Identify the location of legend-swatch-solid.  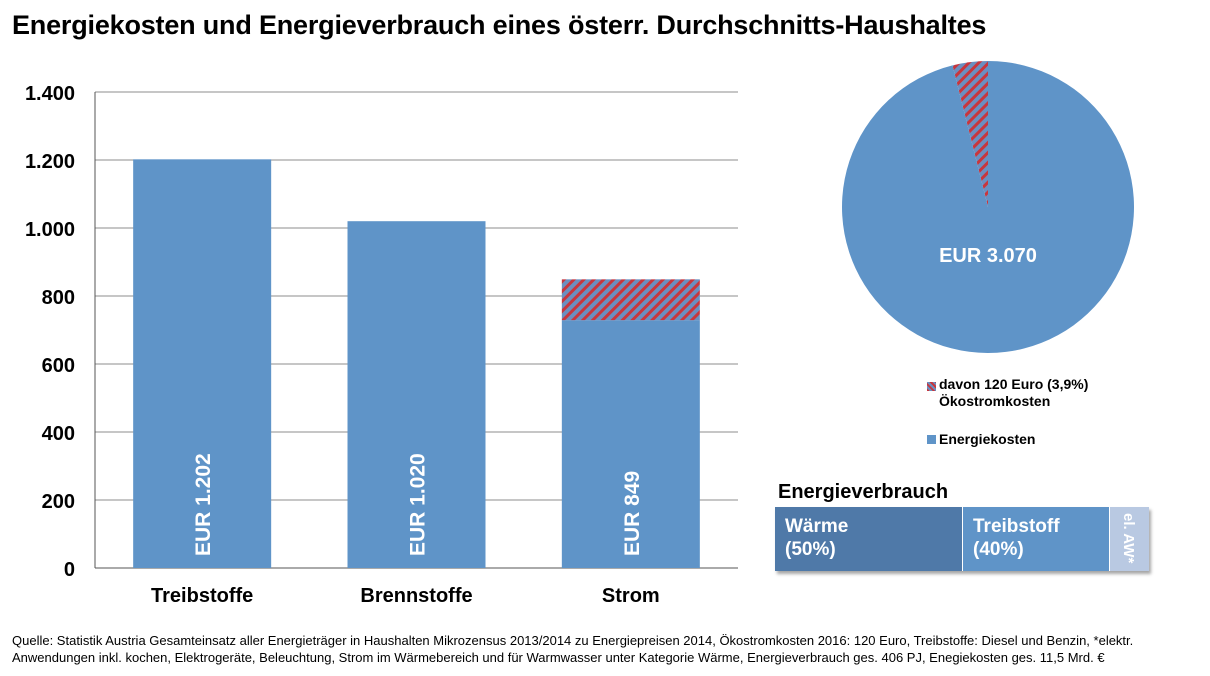
(931, 439).